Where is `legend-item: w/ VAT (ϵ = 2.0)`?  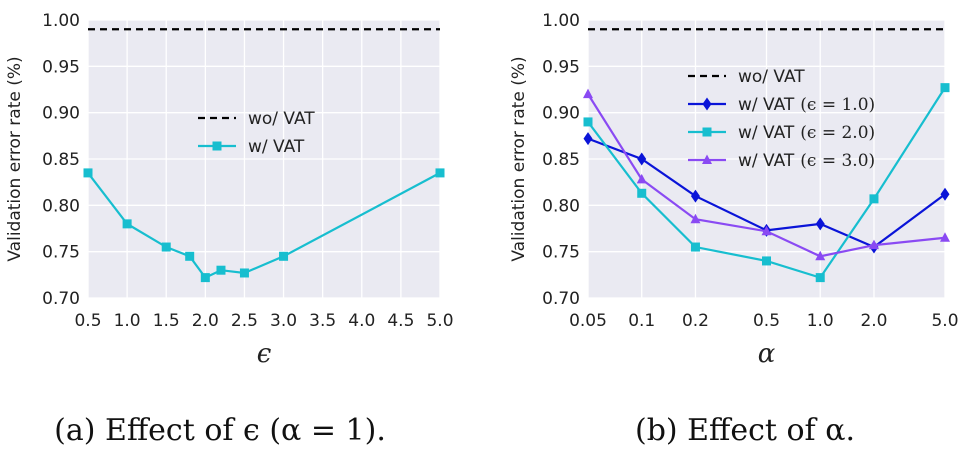
legend-item: w/ VAT (ϵ = 2.0) is located at coordinates (781, 133).